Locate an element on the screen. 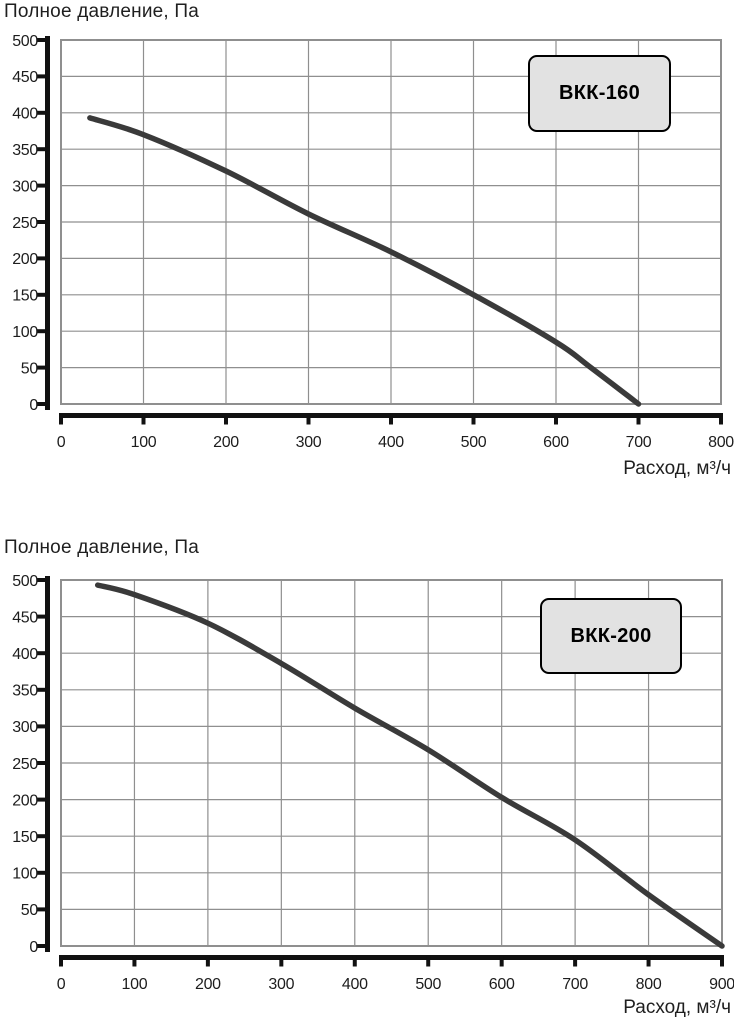 Image resolution: width=734 pixels, height=1024 pixels. legend-box: ВКК-160 is located at coordinates (599, 93).